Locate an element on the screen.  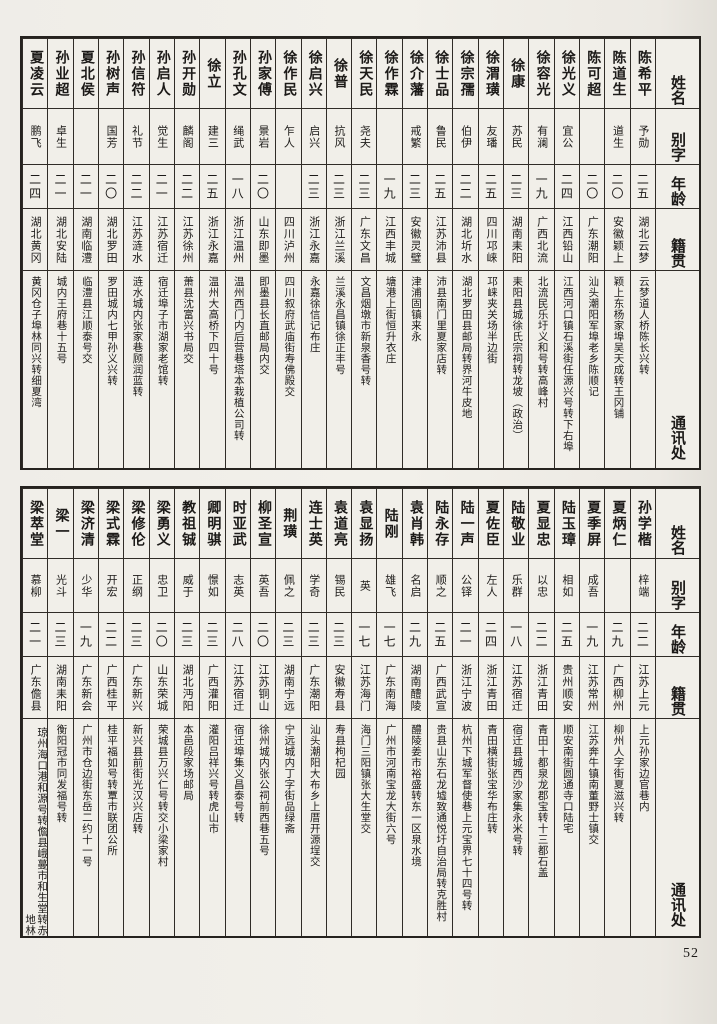
person-name-cell: 孙树声 is located at coordinates (110, 73).